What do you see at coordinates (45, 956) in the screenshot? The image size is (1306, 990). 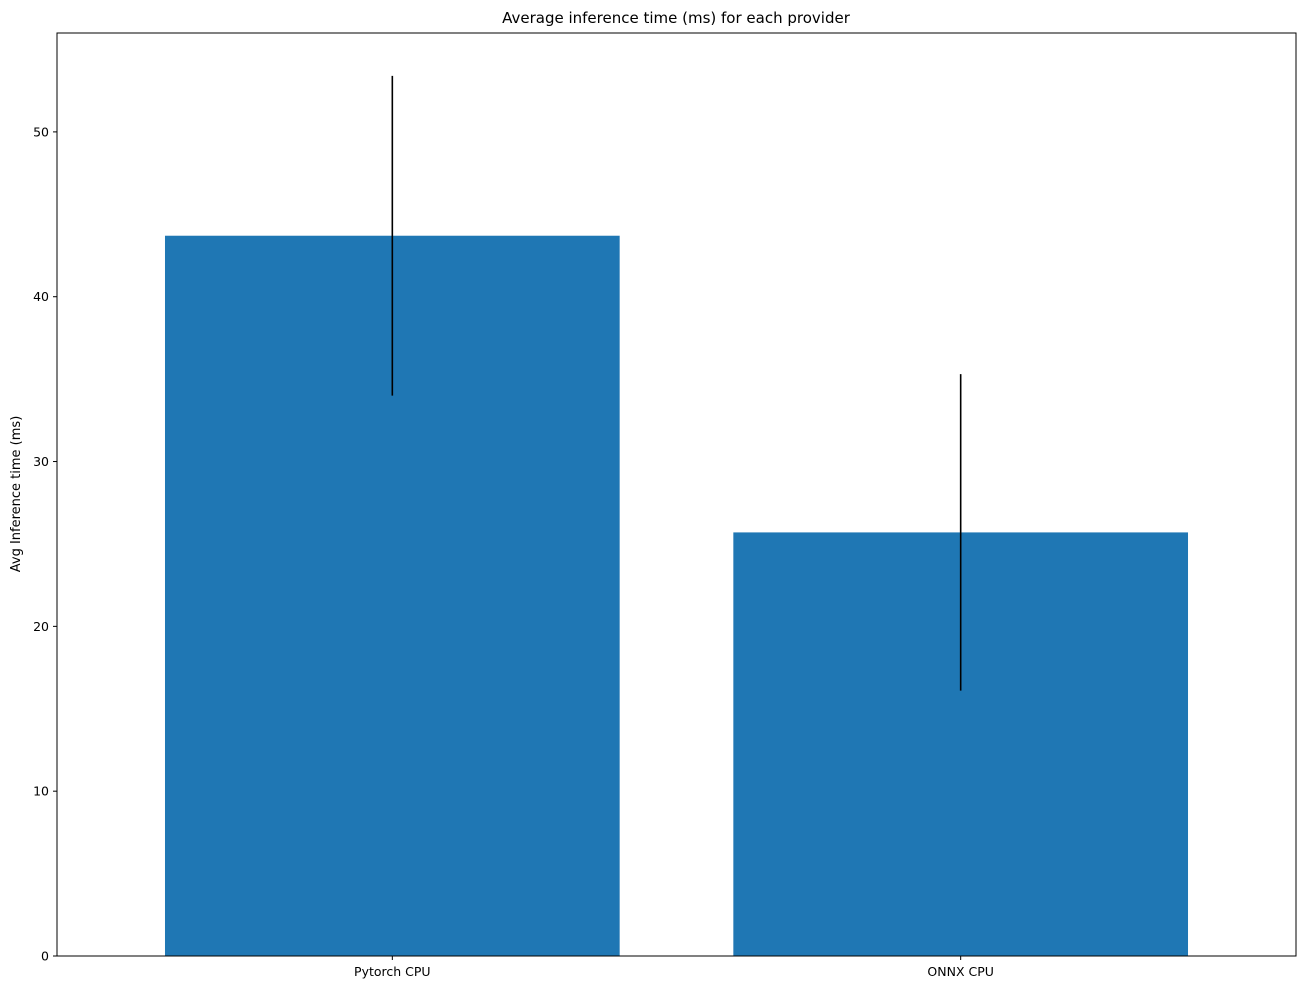 I see `y-tick-label: 0` at bounding box center [45, 956].